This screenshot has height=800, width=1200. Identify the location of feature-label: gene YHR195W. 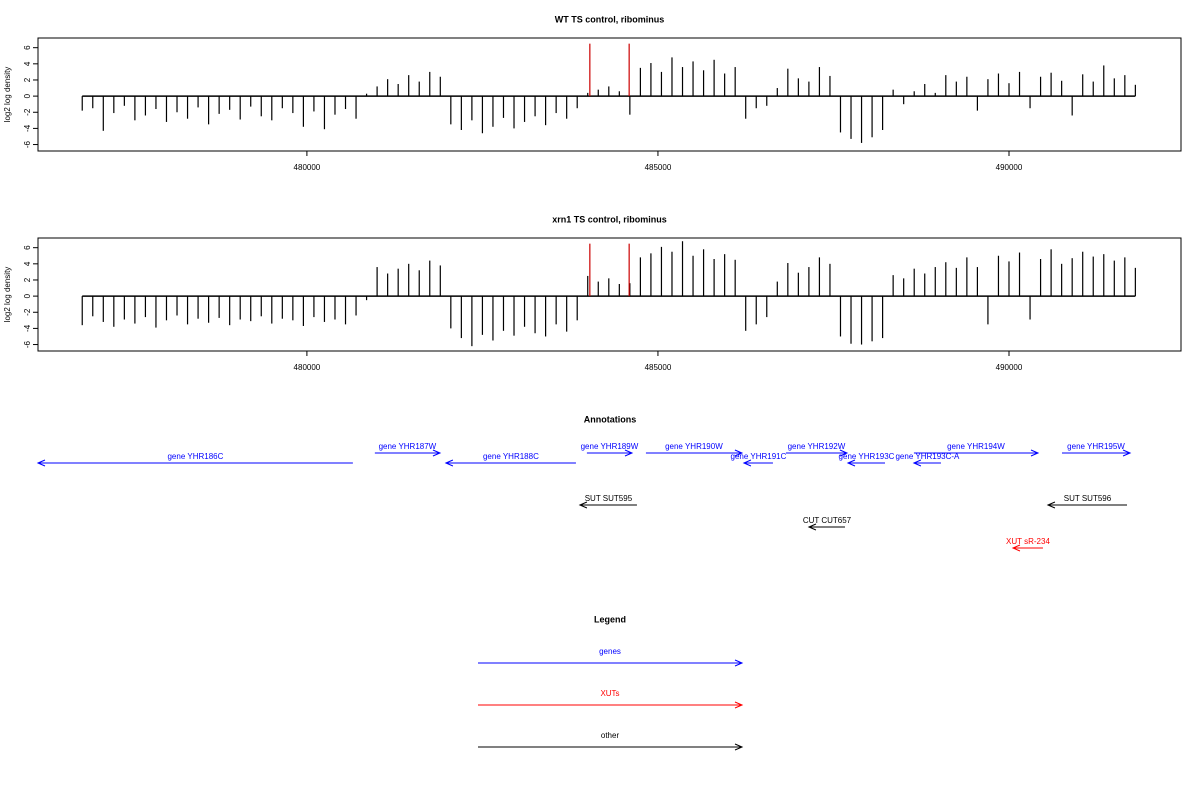
(1096, 446).